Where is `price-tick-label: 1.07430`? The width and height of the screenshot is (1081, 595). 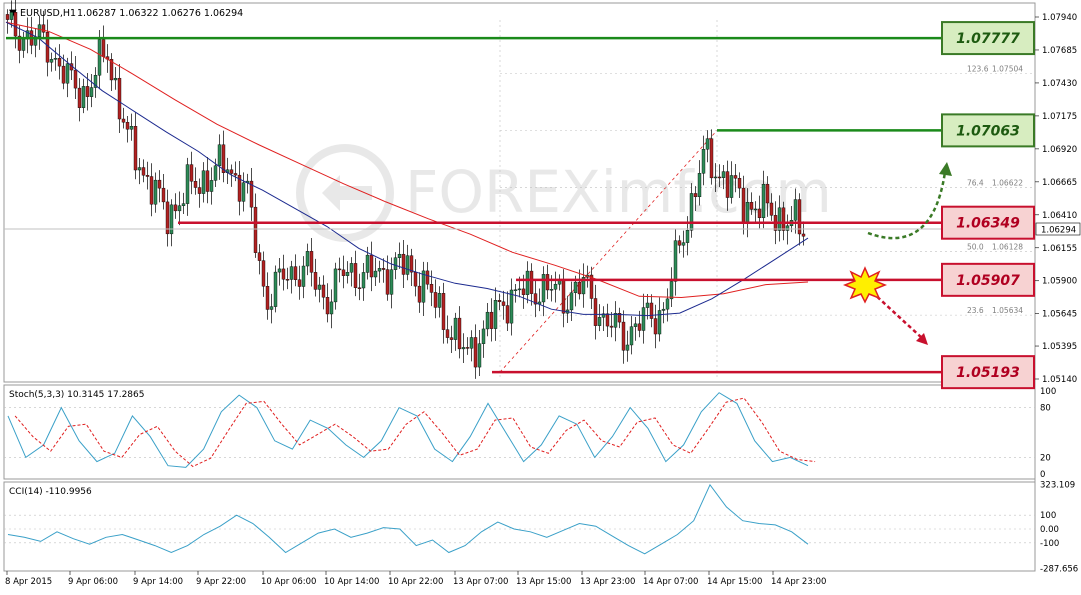
price-tick-label: 1.07430 is located at coordinates (1059, 84).